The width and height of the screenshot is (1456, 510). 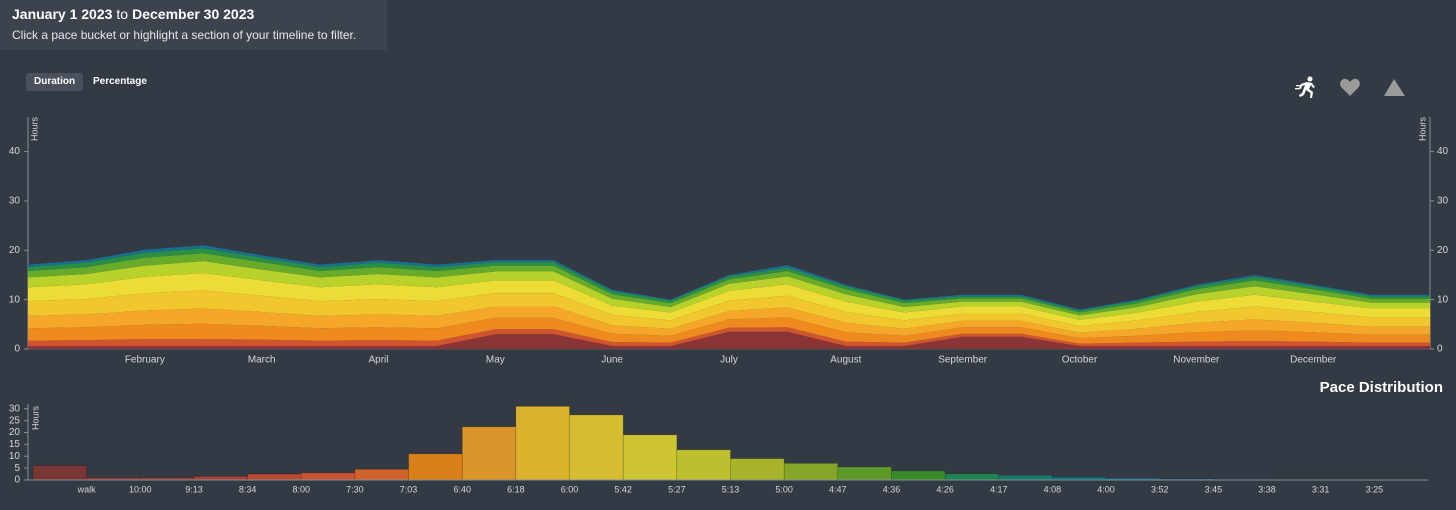 What do you see at coordinates (495, 360) in the screenshot?
I see `x-tick-label: May` at bounding box center [495, 360].